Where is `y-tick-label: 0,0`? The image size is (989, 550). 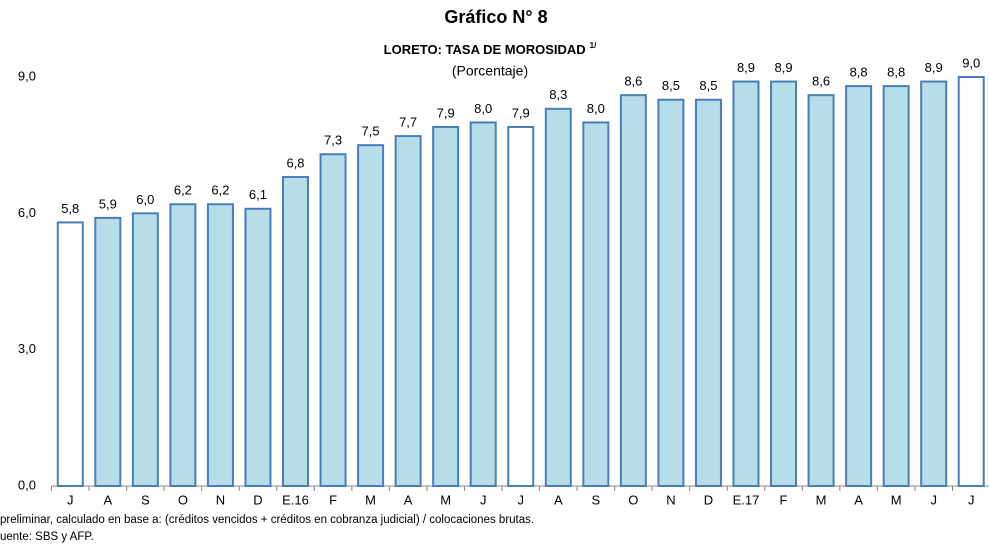
y-tick-label: 0,0 is located at coordinates (27, 484).